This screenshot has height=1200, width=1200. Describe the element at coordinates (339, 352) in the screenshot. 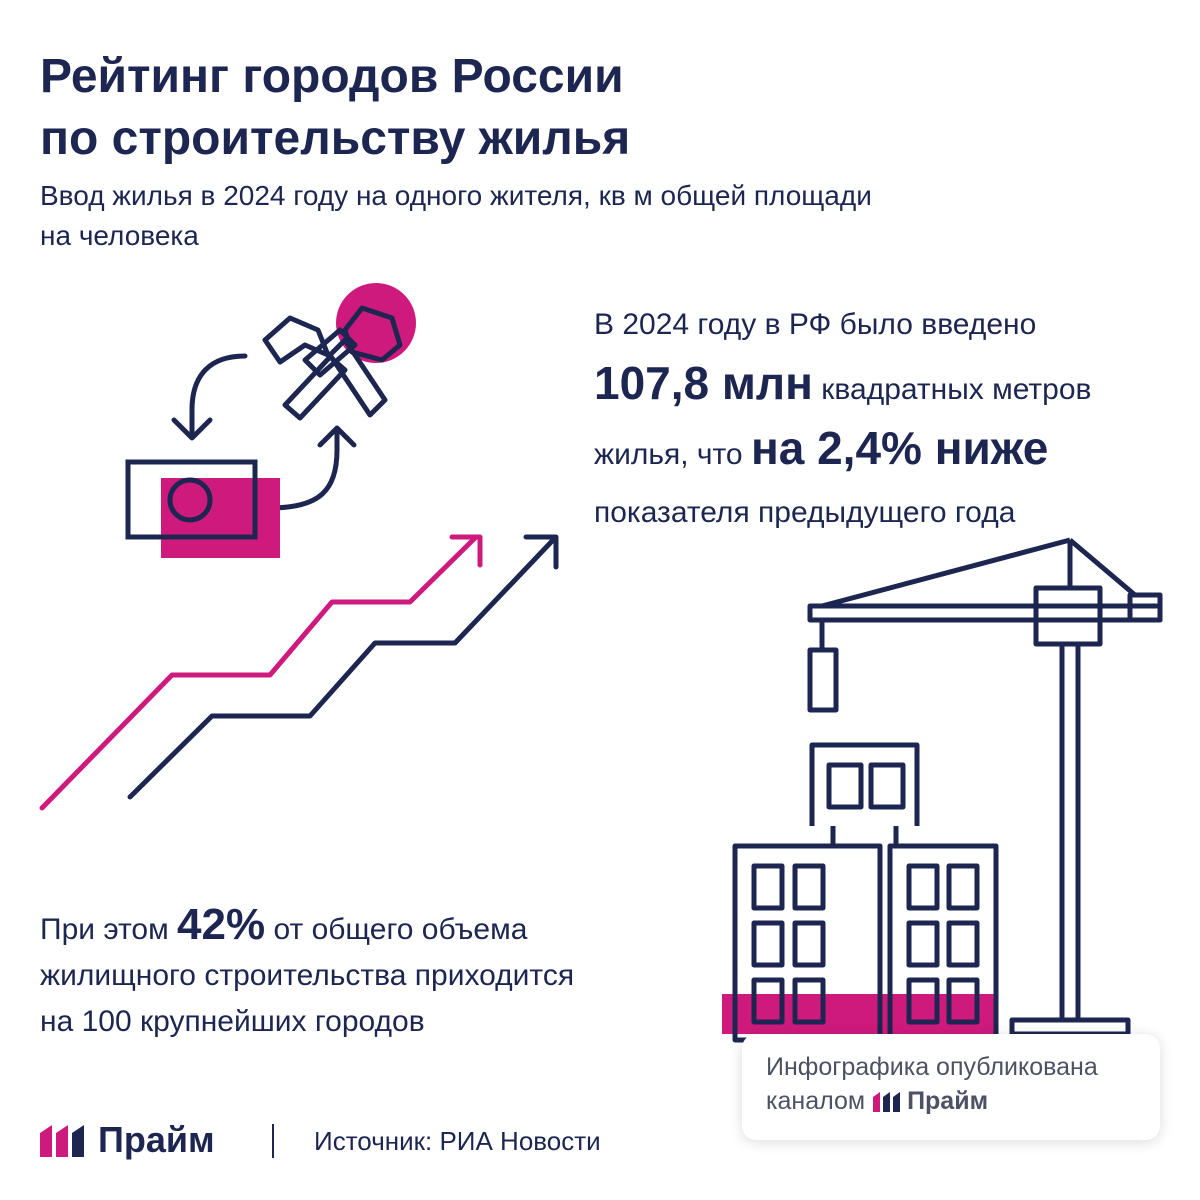

I see `hammer-icon` at that location.